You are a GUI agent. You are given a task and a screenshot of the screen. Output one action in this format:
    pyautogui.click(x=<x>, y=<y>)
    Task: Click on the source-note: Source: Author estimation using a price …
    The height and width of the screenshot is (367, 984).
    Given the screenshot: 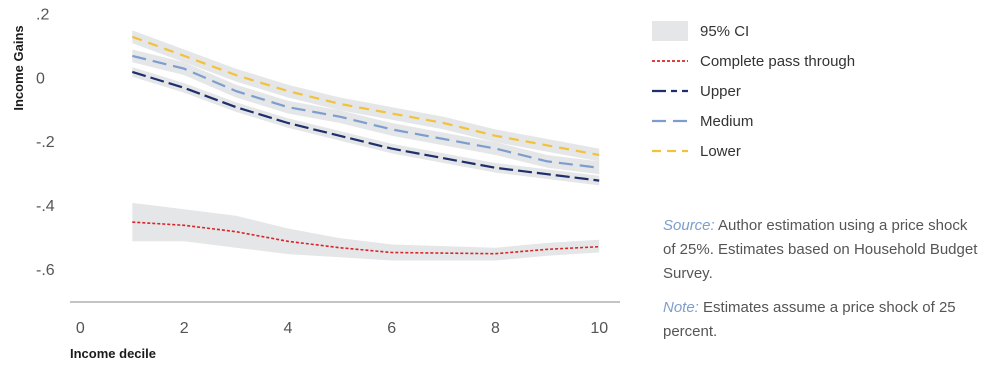 What is the action you would take?
    pyautogui.click(x=823, y=250)
    